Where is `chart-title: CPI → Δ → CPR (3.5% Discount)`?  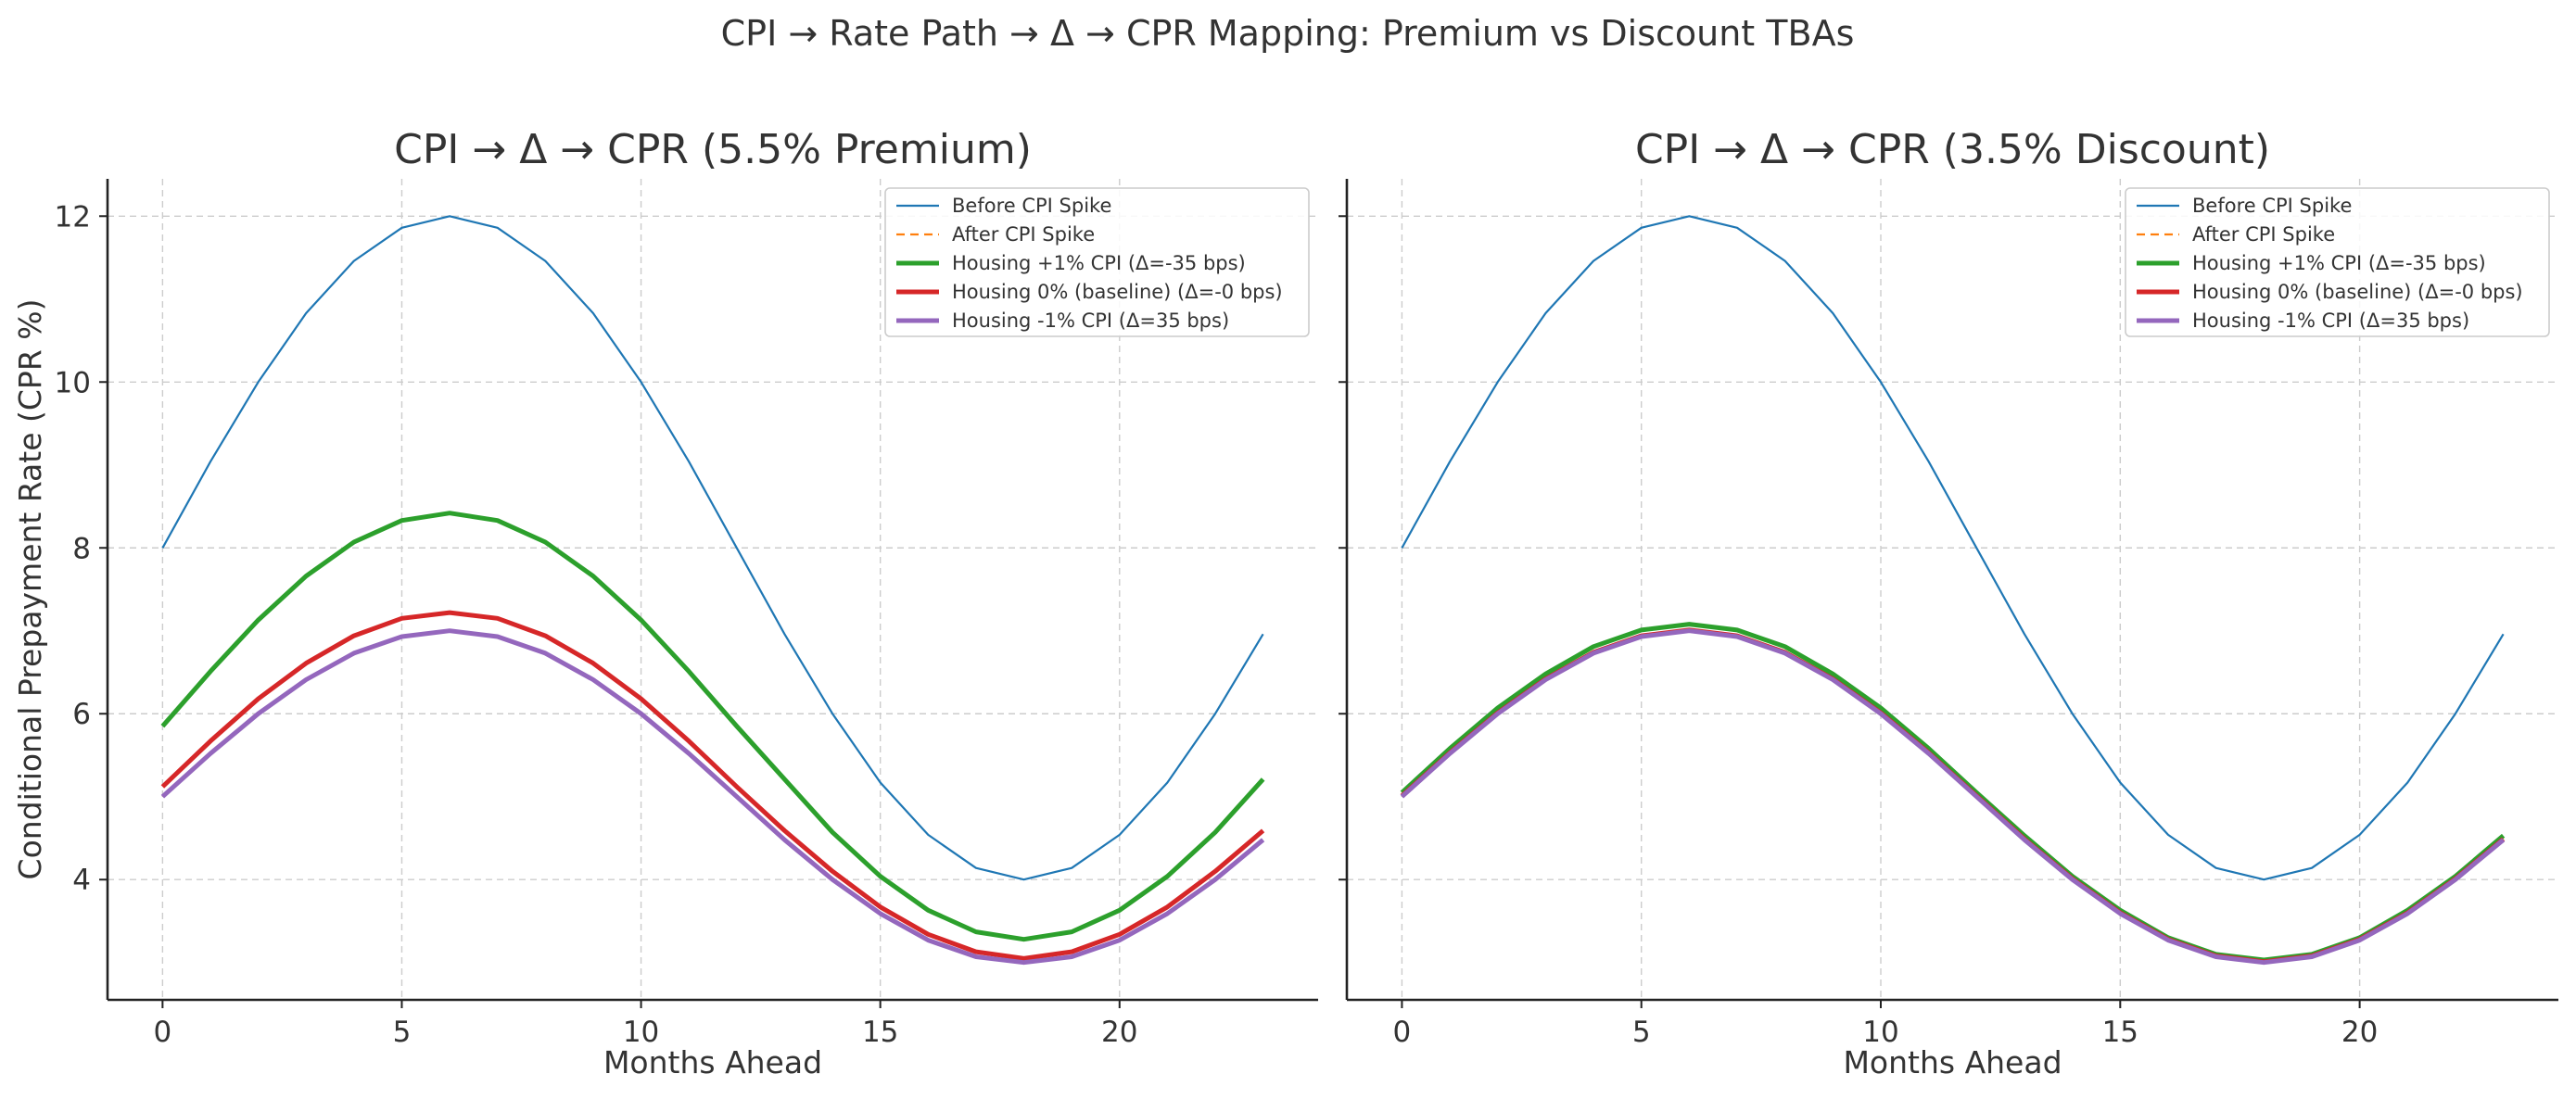
chart-title: CPI → Δ → CPR (3.5% Discount) is located at coordinates (1952, 149).